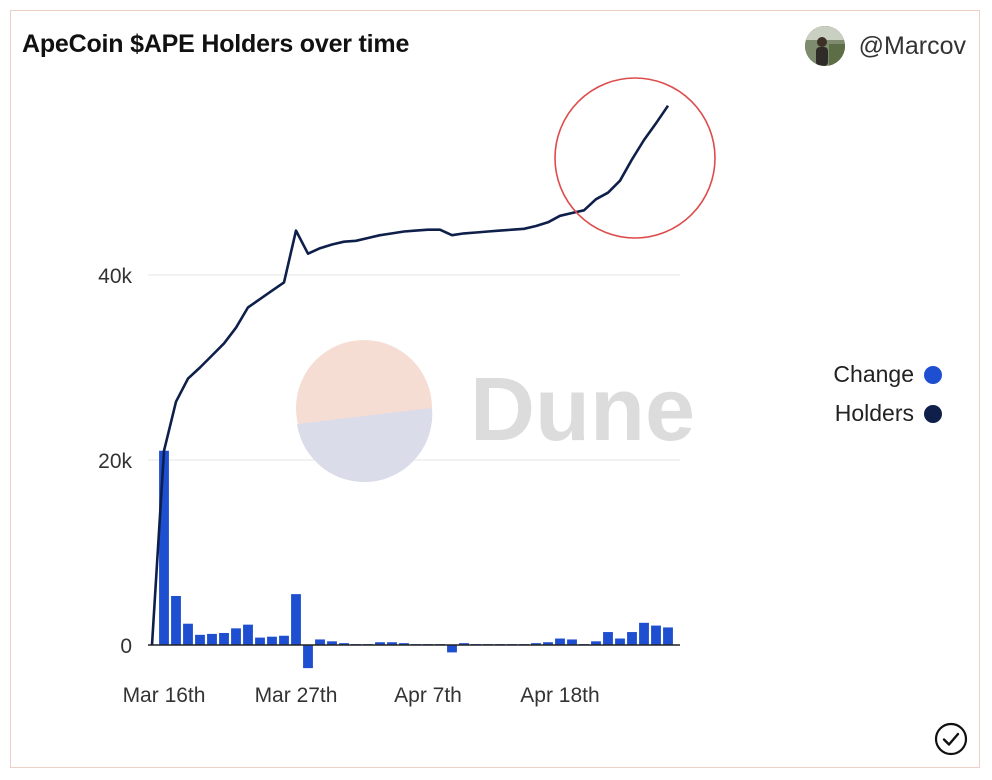 Image resolution: width=992 pixels, height=780 pixels. Describe the element at coordinates (912, 45) in the screenshot. I see `author-handle: @Marcov` at that location.